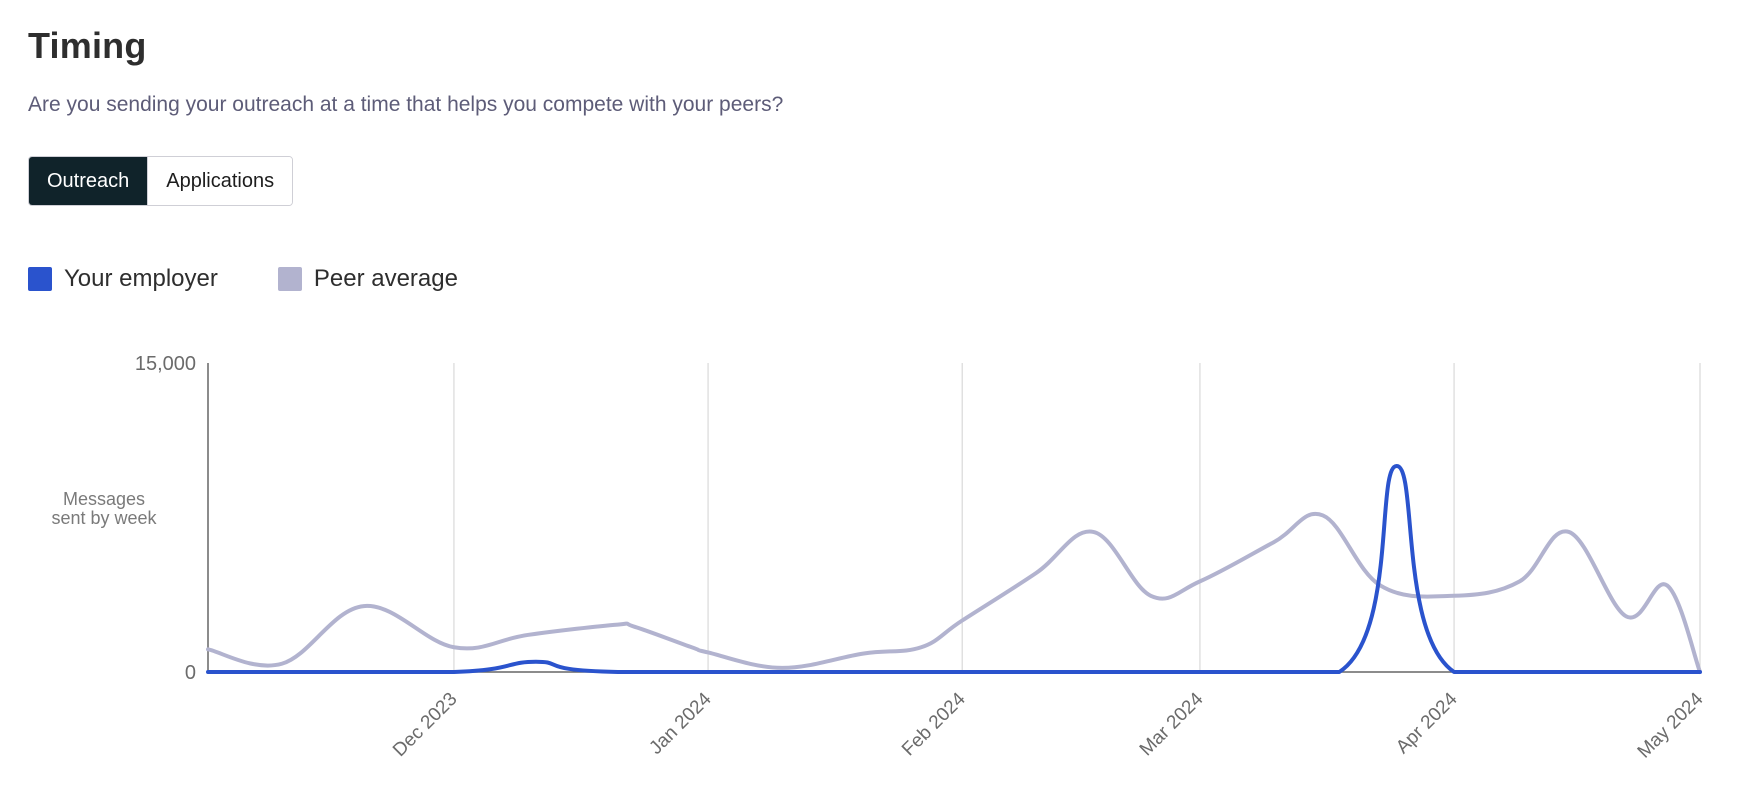  What do you see at coordinates (425, 725) in the screenshot?
I see `x-tick-label: Dec 2023` at bounding box center [425, 725].